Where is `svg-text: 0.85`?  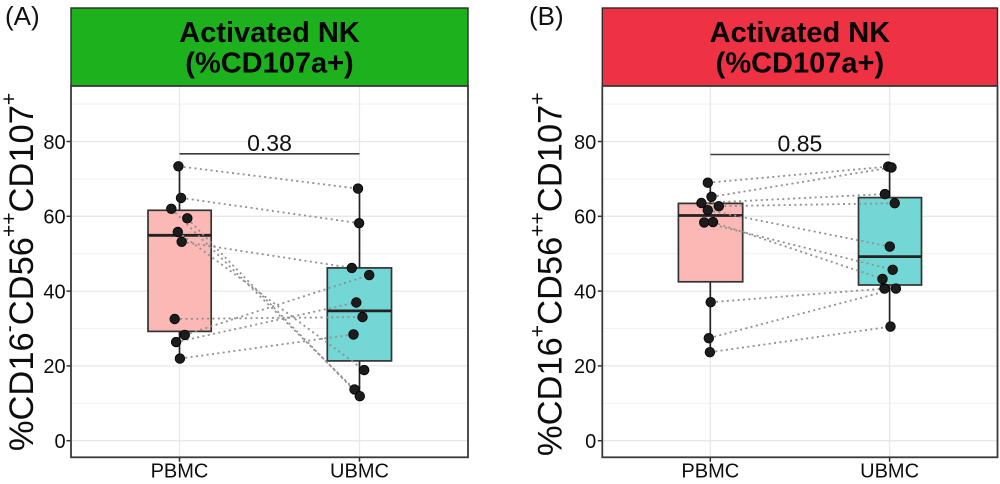
svg-text: 0.85 is located at coordinates (800, 144).